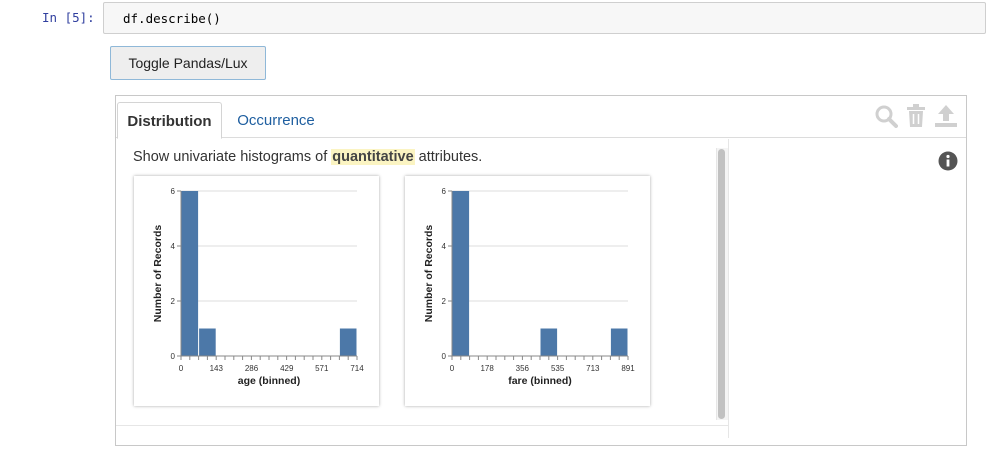 This screenshot has width=986, height=458. What do you see at coordinates (558, 368) in the screenshot?
I see `x-tick-label: 535` at bounding box center [558, 368].